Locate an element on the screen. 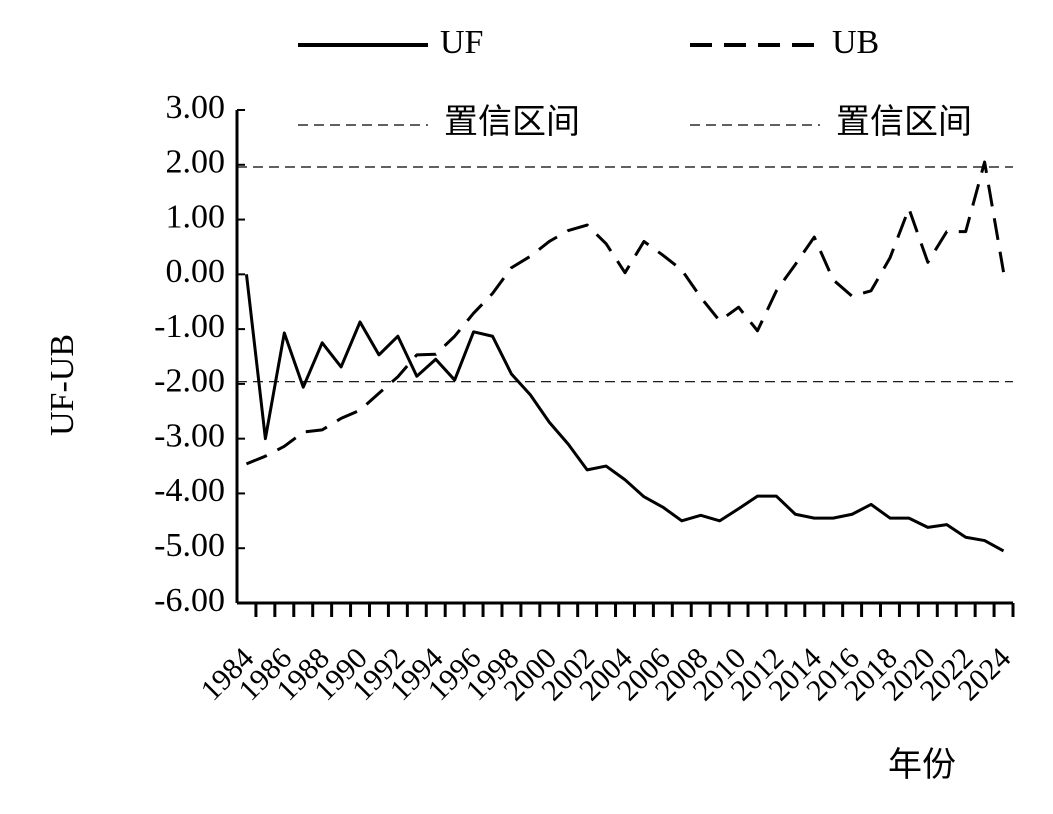  y-tick-label: -4.00 is located at coordinates (189, 490).